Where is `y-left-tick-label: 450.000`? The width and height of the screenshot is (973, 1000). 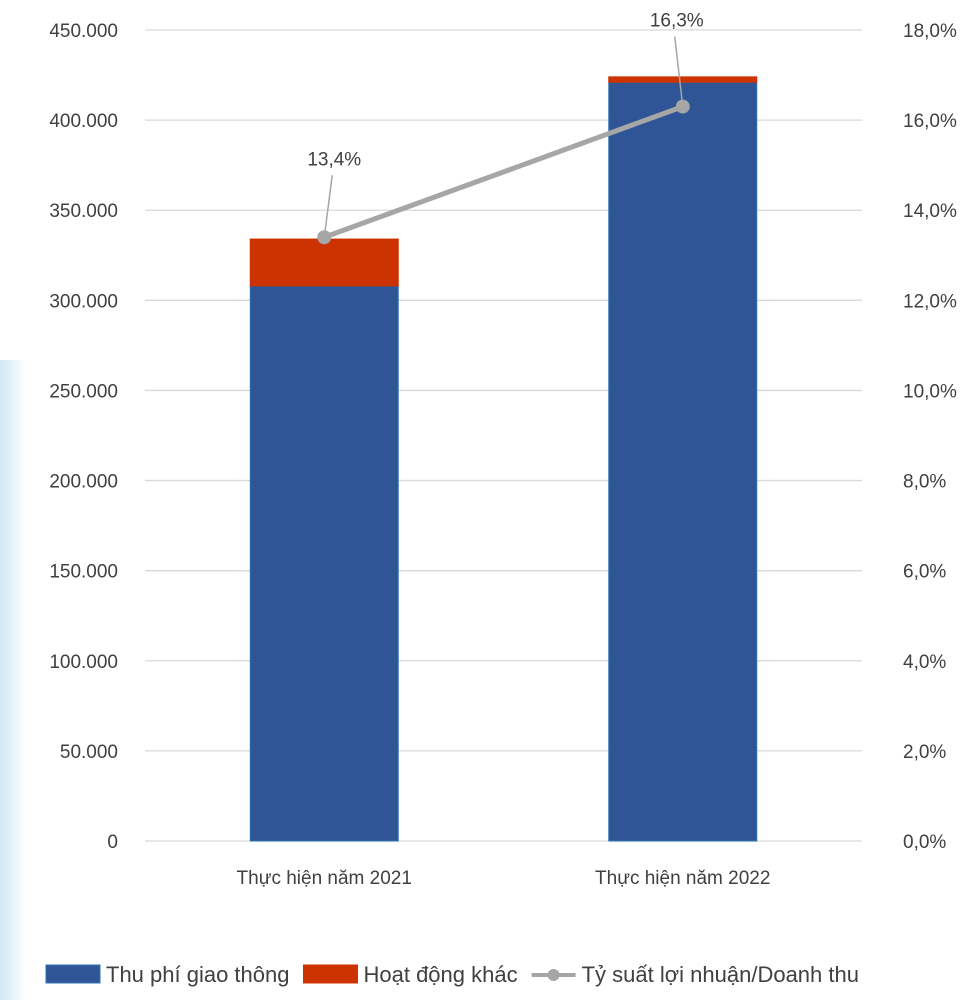 y-left-tick-label: 450.000 is located at coordinates (83, 31).